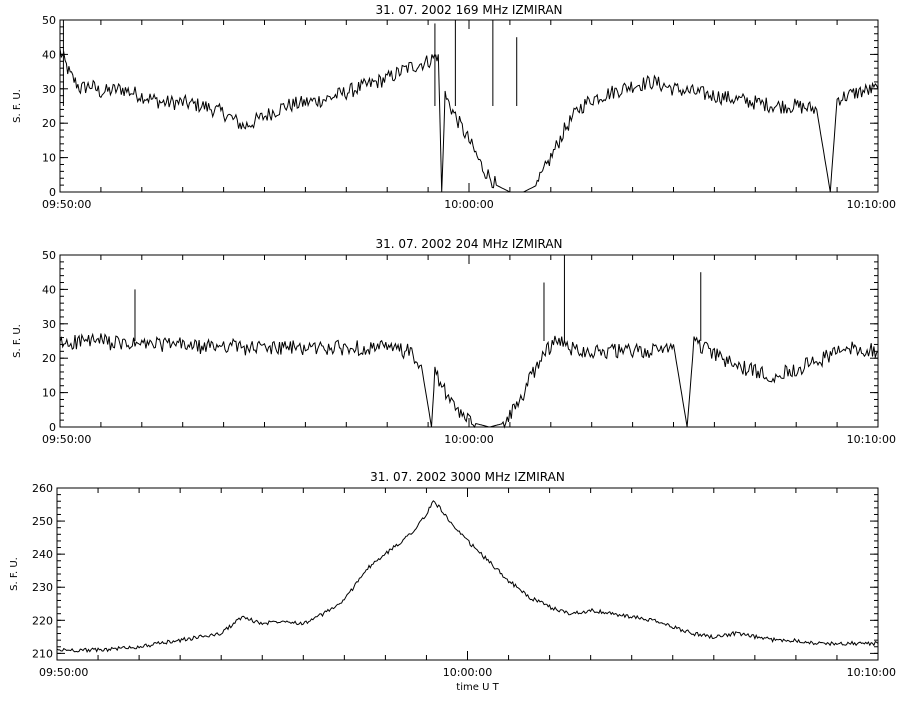 This screenshot has height=704, width=900. Describe the element at coordinates (477, 687) in the screenshot. I see `x-axis-label: time U T` at that location.